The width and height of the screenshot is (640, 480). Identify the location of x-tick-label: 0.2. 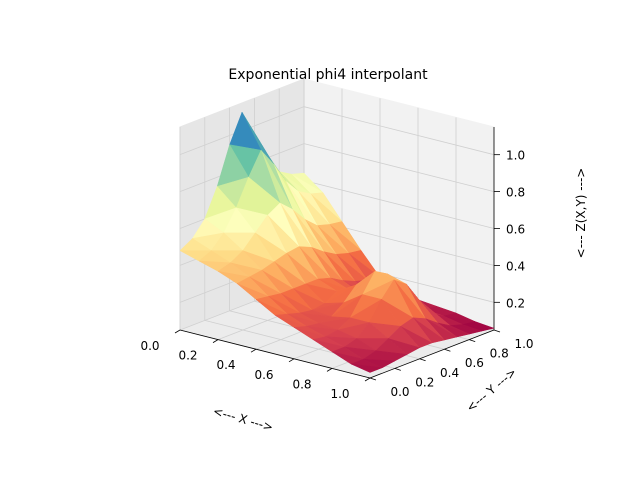
(187, 356).